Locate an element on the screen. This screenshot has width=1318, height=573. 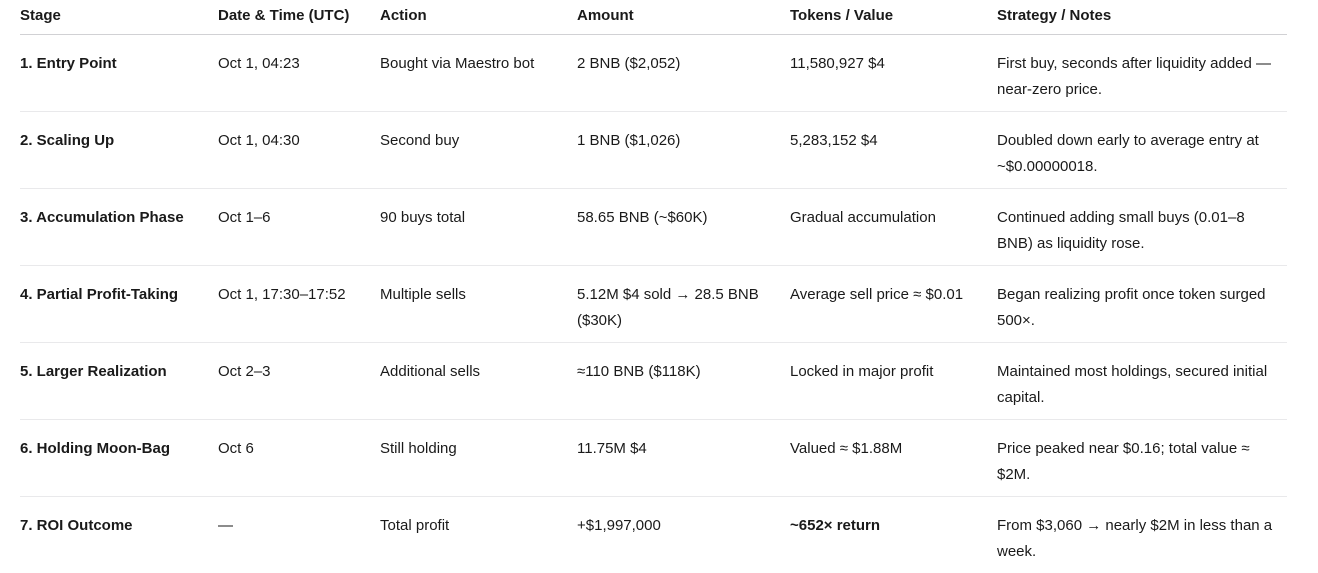
datetime-cell: Oct 1, 04:30 is located at coordinates (299, 150).